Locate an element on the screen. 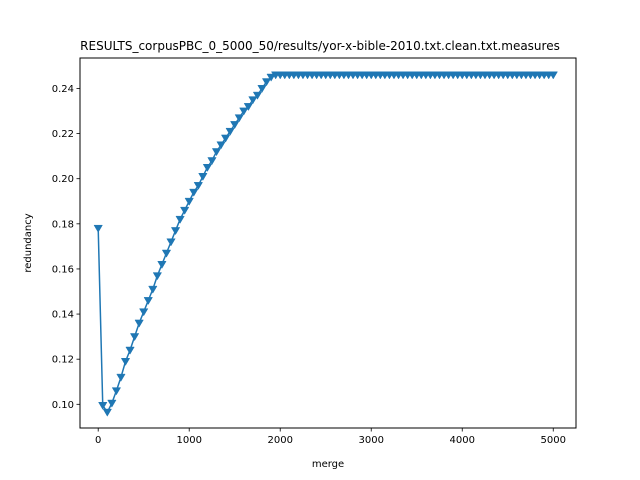 The image size is (640, 480). y-tick-label: 0.20 is located at coordinates (63, 179).